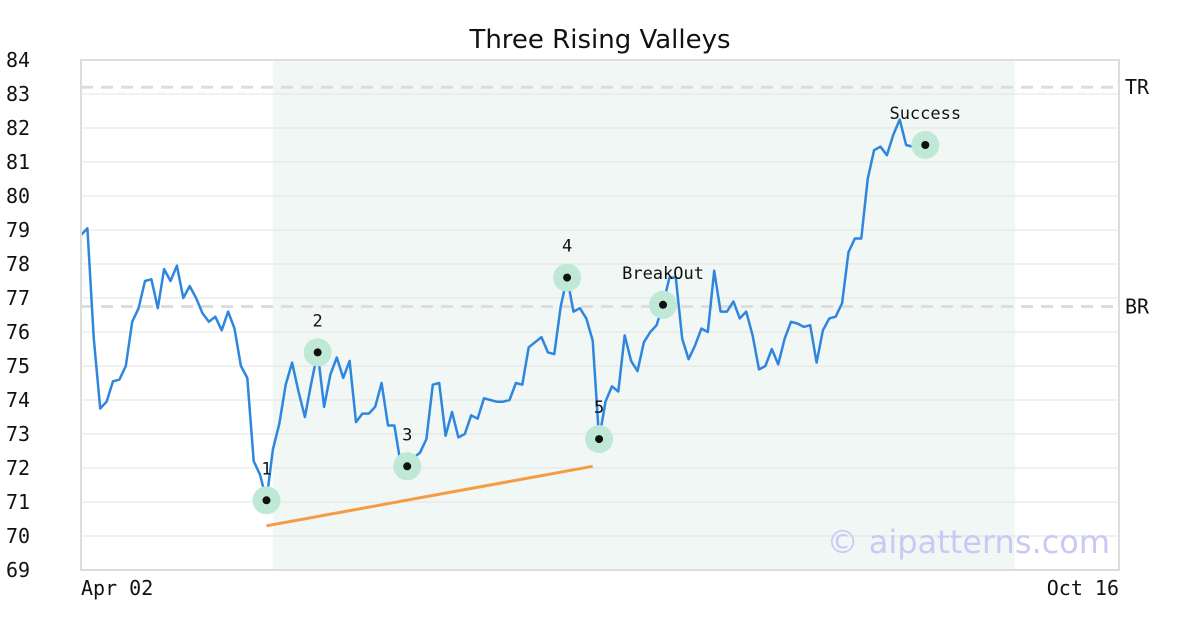  What do you see at coordinates (18, 162) in the screenshot?
I see `y-tick-label: 81` at bounding box center [18, 162].